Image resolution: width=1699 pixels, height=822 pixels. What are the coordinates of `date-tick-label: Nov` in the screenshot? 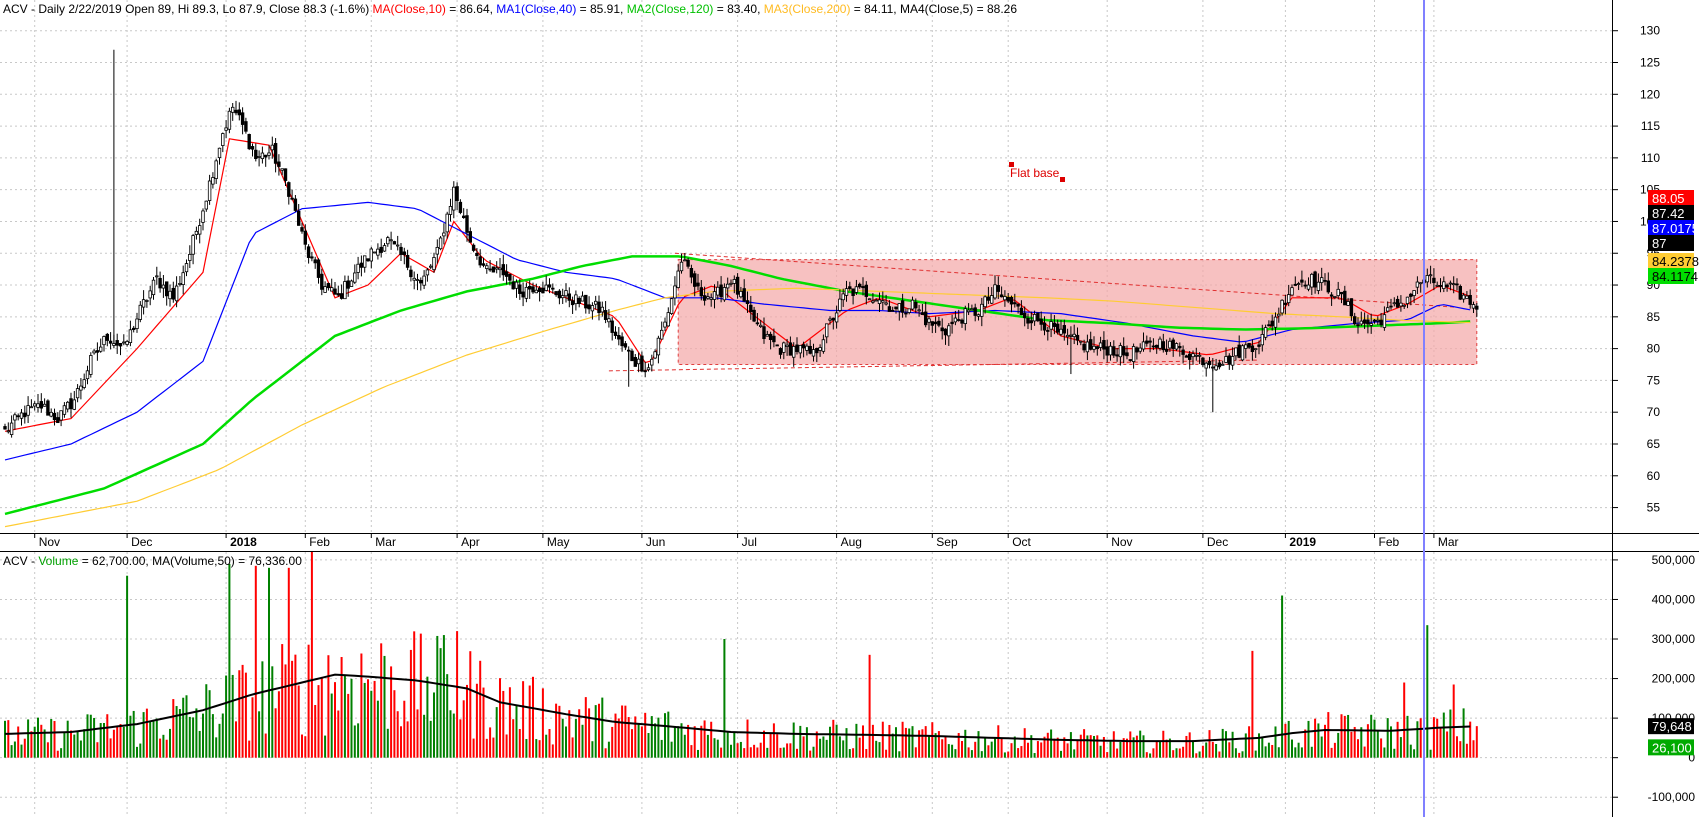 It's located at (1121, 542).